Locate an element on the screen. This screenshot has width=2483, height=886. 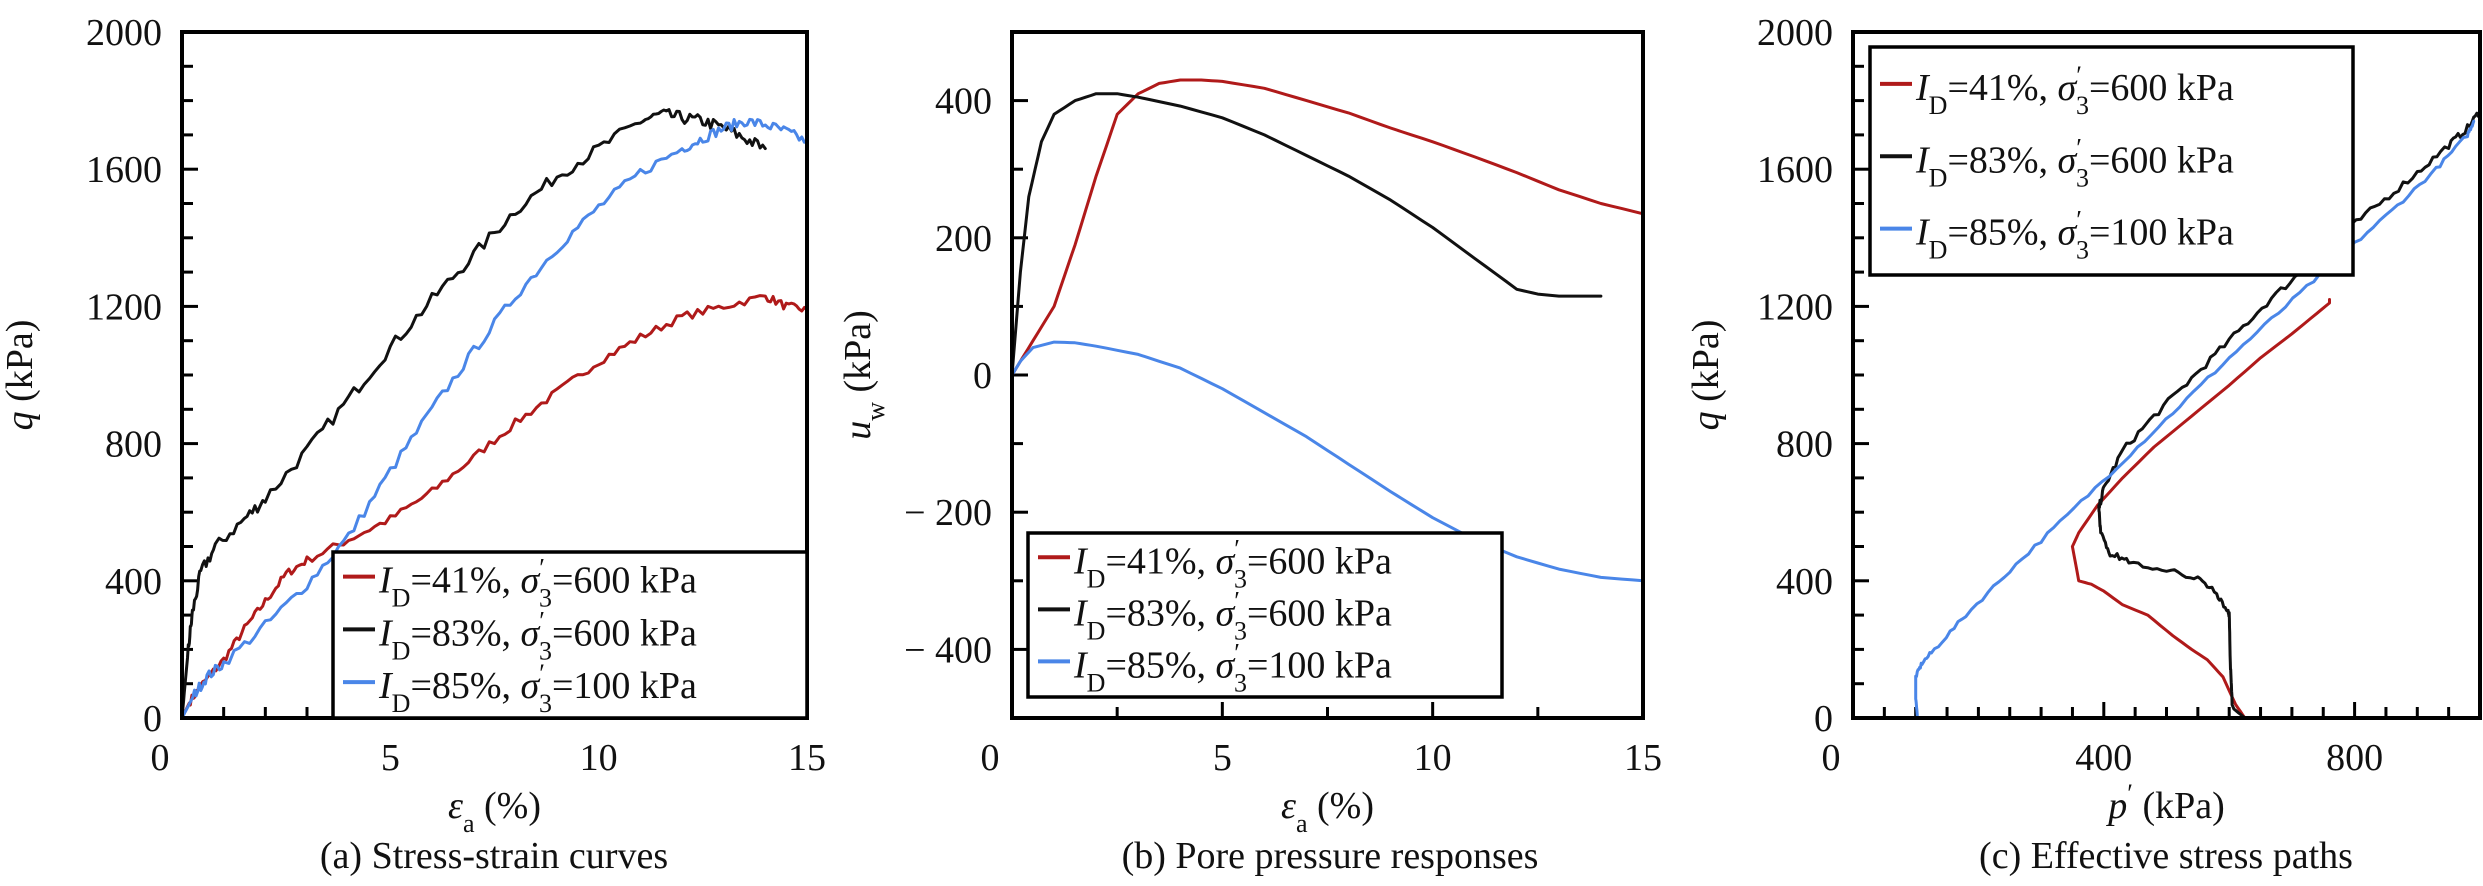
x-tick-label: 400 is located at coordinates (2103, 758).